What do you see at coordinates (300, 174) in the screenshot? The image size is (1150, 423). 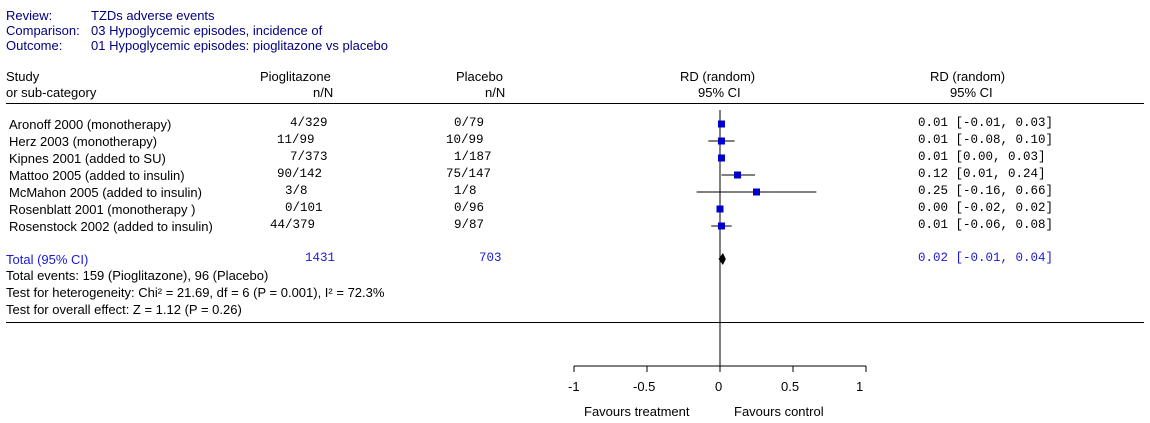 I see `treatment-count: 90/142` at bounding box center [300, 174].